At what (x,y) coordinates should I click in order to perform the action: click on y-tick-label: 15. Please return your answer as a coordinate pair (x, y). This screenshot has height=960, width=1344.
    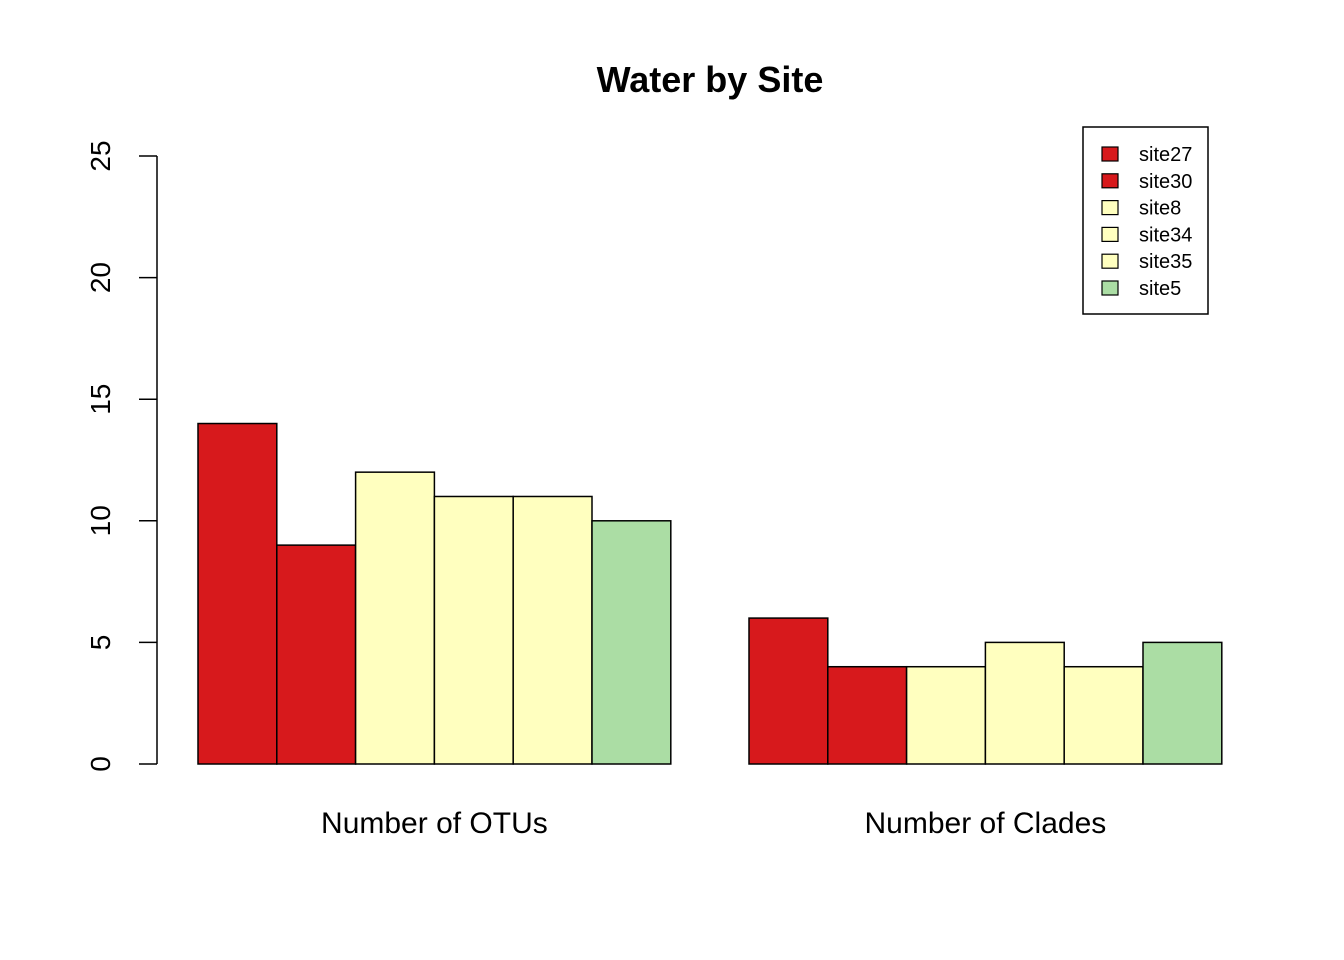
    Looking at the image, I should click on (100, 399).